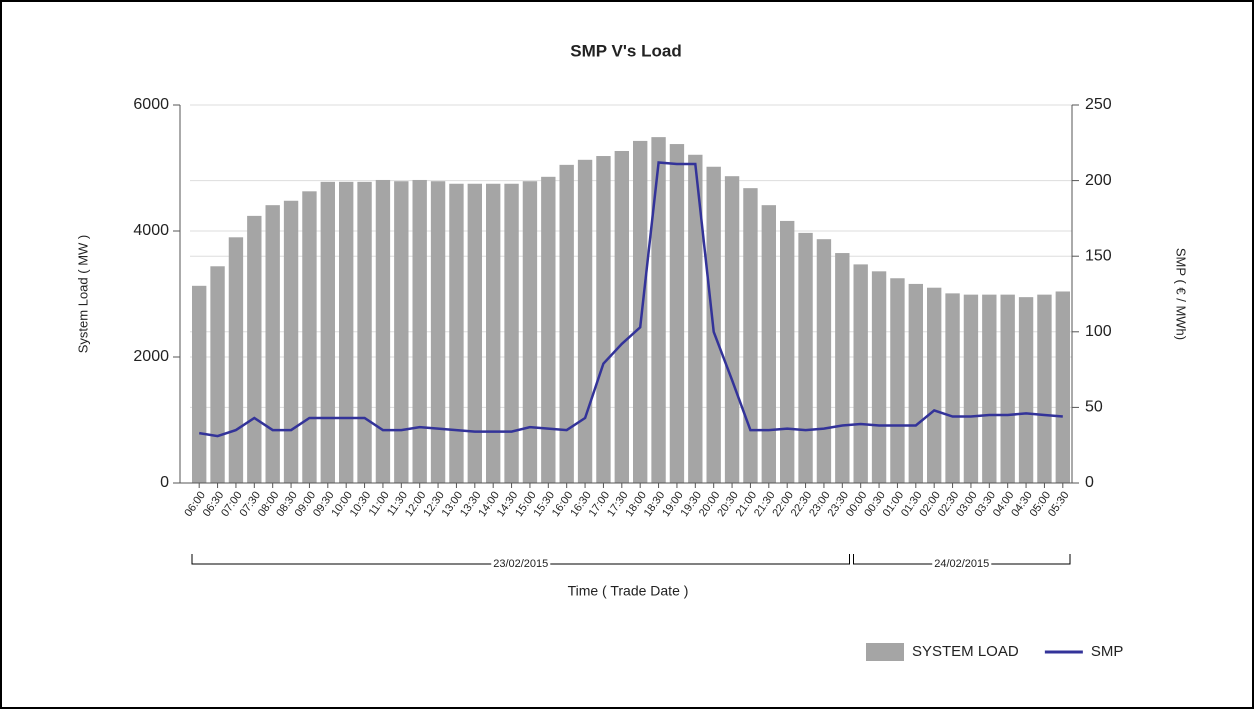  I want to click on y-tick-label: 6000, so click(151, 104).